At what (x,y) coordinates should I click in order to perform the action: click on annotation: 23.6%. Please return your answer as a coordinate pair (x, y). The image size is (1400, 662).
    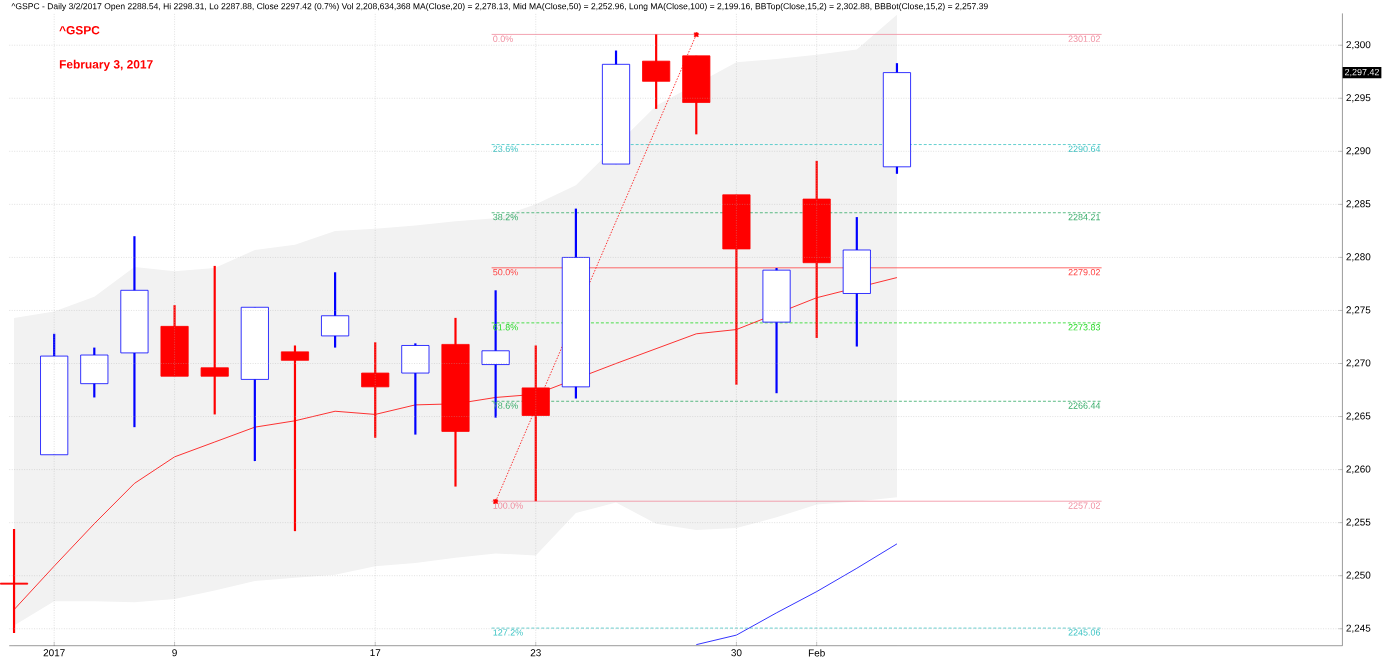
    Looking at the image, I should click on (505, 149).